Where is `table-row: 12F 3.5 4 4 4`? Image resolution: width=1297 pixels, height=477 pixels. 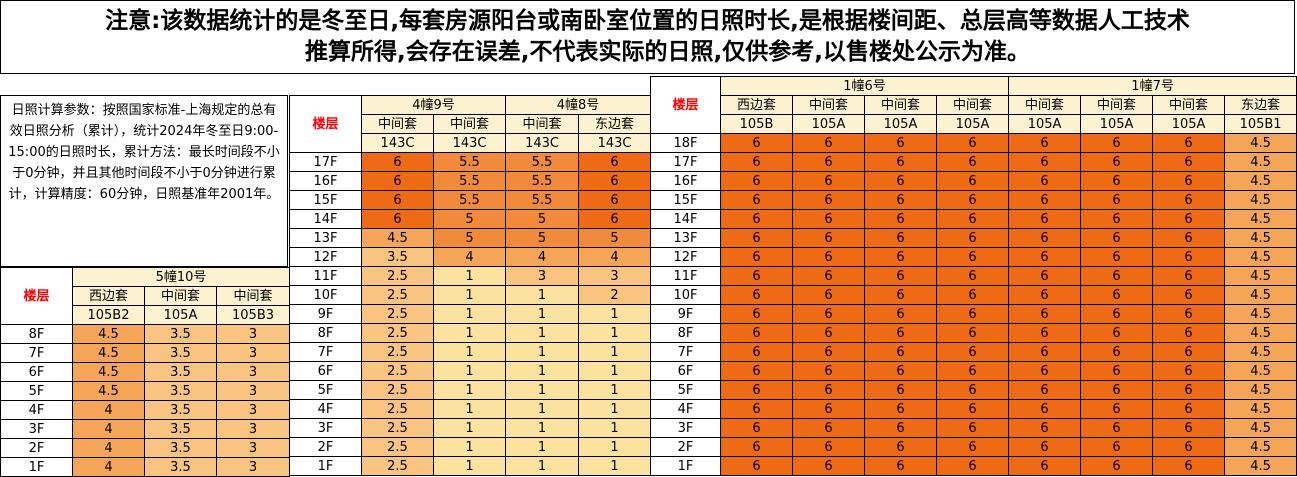
table-row: 12F 3.5 4 4 4 is located at coordinates (470, 257).